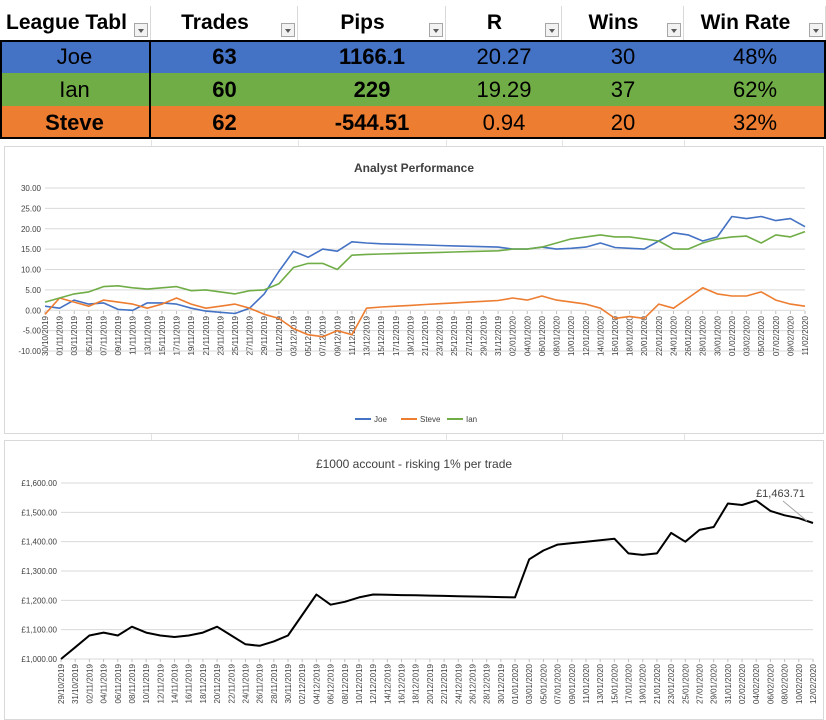 Image resolution: width=826 pixels, height=720 pixels. What do you see at coordinates (220, 335) in the screenshot?
I see `x-tick-label: 23/11/2019` at bounding box center [220, 335].